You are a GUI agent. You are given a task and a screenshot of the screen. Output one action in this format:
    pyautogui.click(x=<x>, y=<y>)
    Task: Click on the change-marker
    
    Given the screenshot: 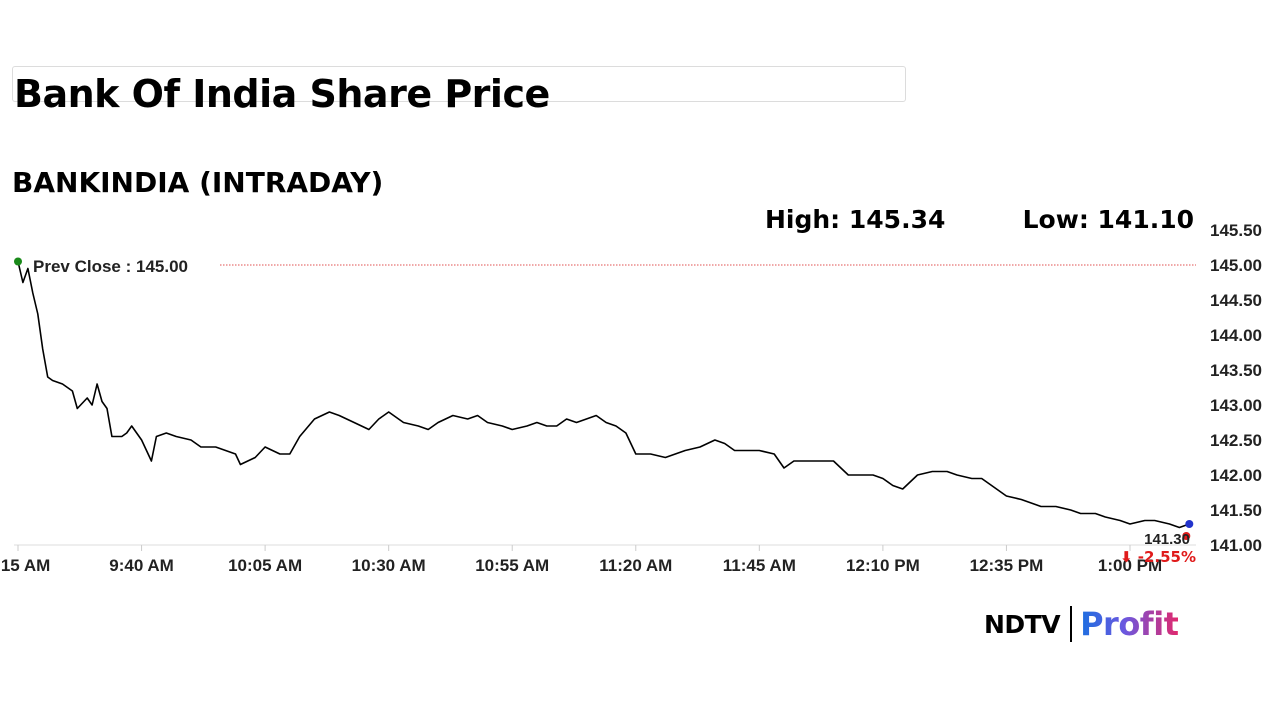 What is the action you would take?
    pyautogui.click(x=1186, y=536)
    